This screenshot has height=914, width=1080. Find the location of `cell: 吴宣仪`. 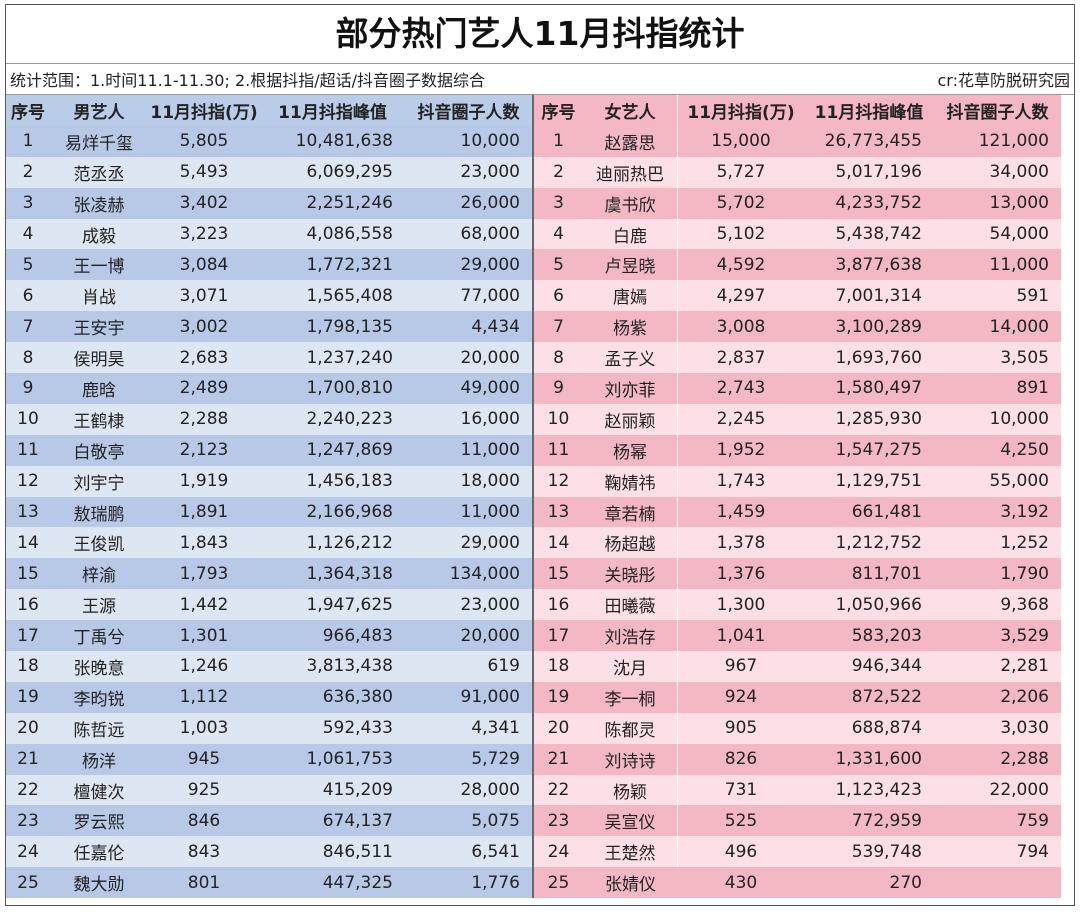

cell: 吴宣仪 is located at coordinates (630, 821).